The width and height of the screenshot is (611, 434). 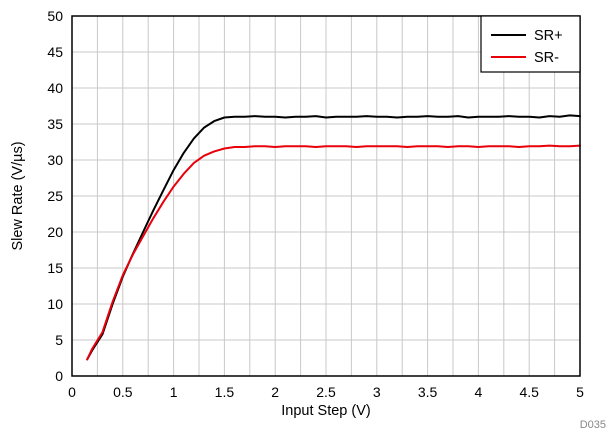 What do you see at coordinates (55, 232) in the screenshot?
I see `y-tick-label: 20` at bounding box center [55, 232].